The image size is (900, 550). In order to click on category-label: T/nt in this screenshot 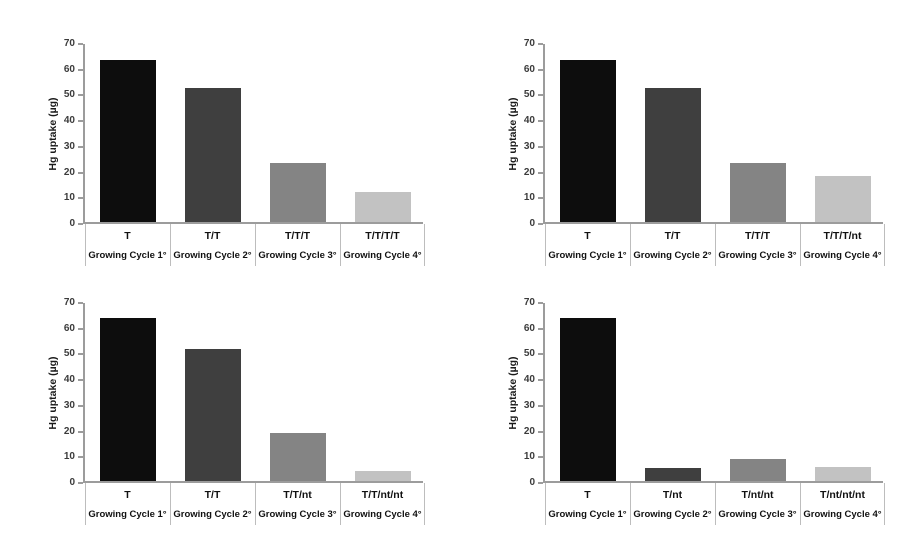, I will do `click(672, 495)`.